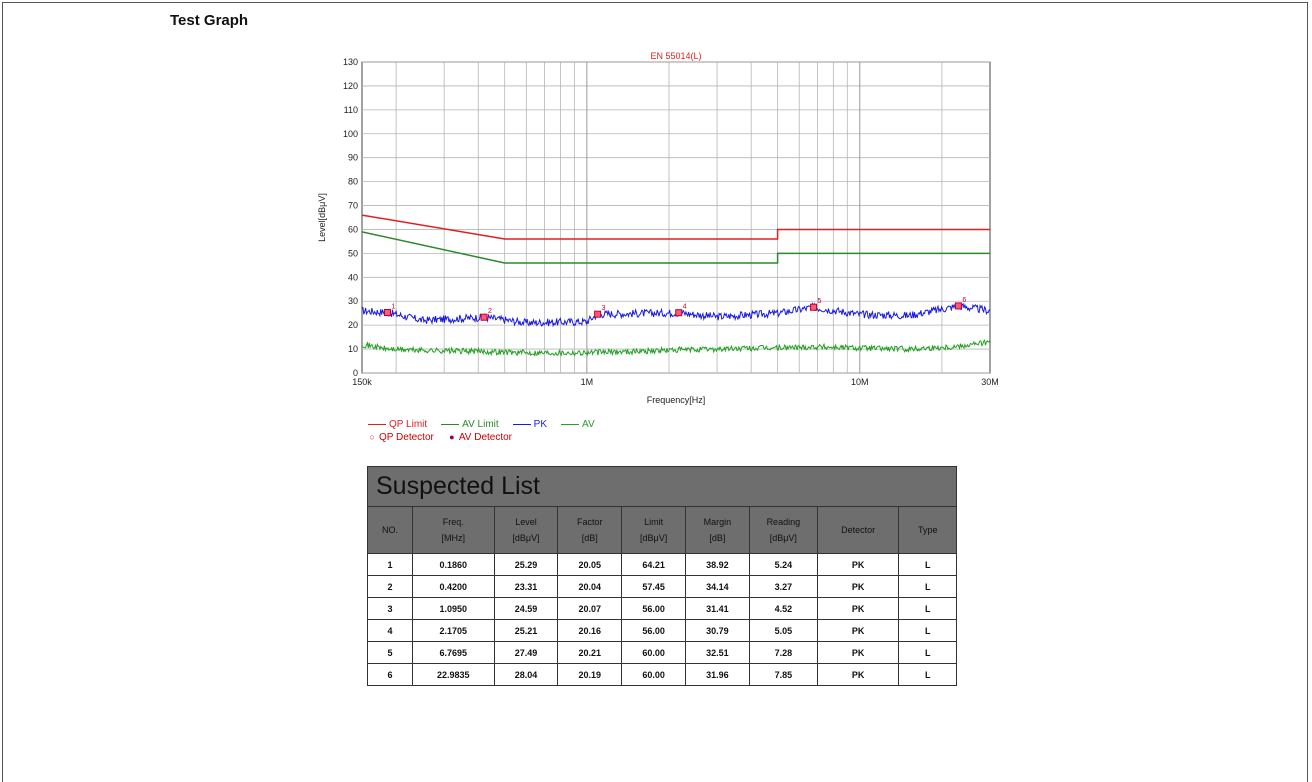  Describe the element at coordinates (676, 348) in the screenshot. I see `series-line-av` at that location.